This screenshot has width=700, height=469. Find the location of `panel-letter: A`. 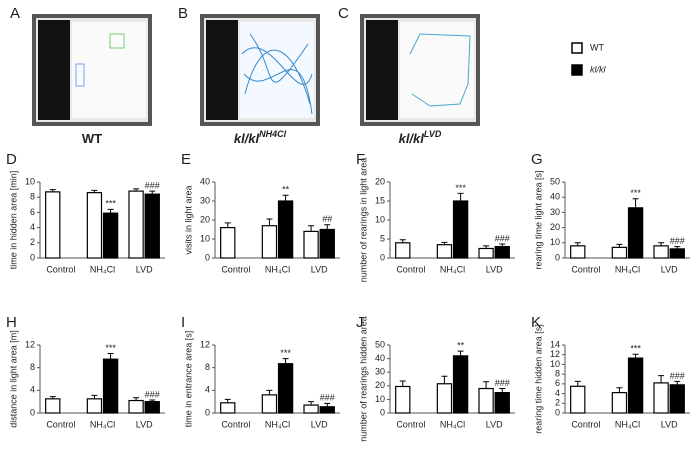

panel-letter: A is located at coordinates (15, 13).